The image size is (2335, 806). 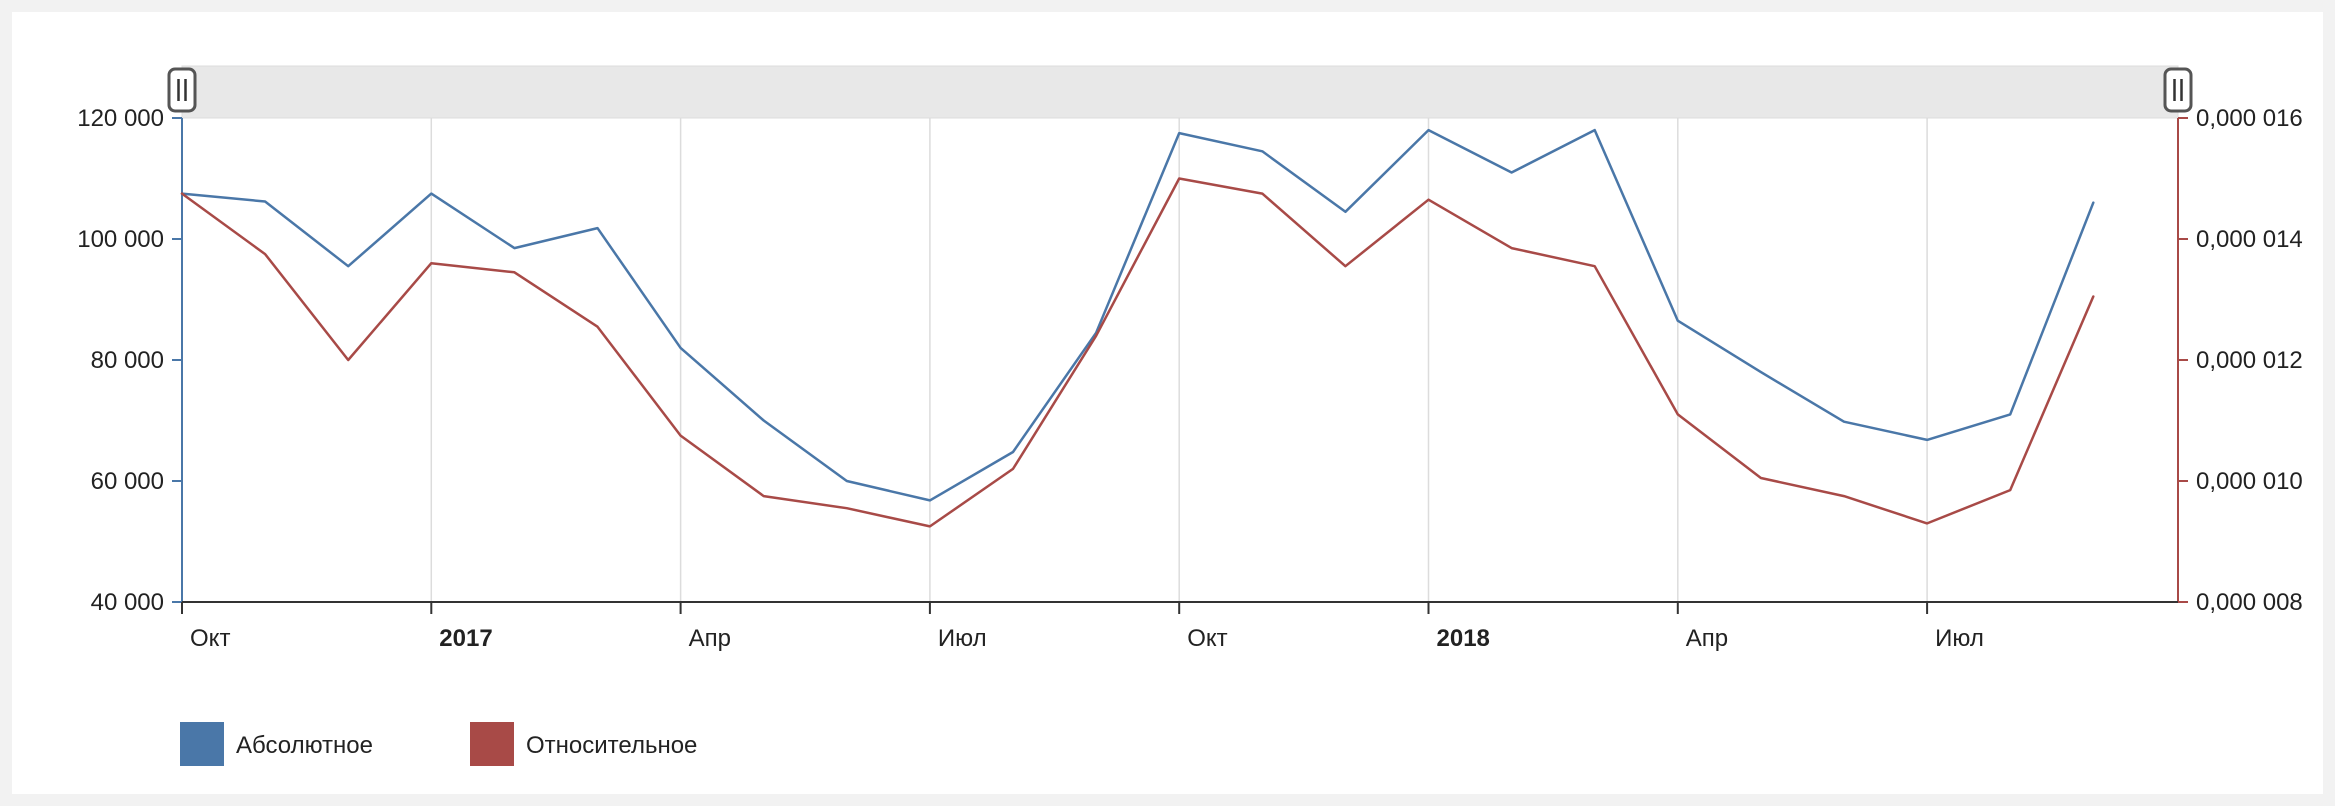 What do you see at coordinates (182, 90) in the screenshot?
I see `scrollbar-left-grip` at bounding box center [182, 90].